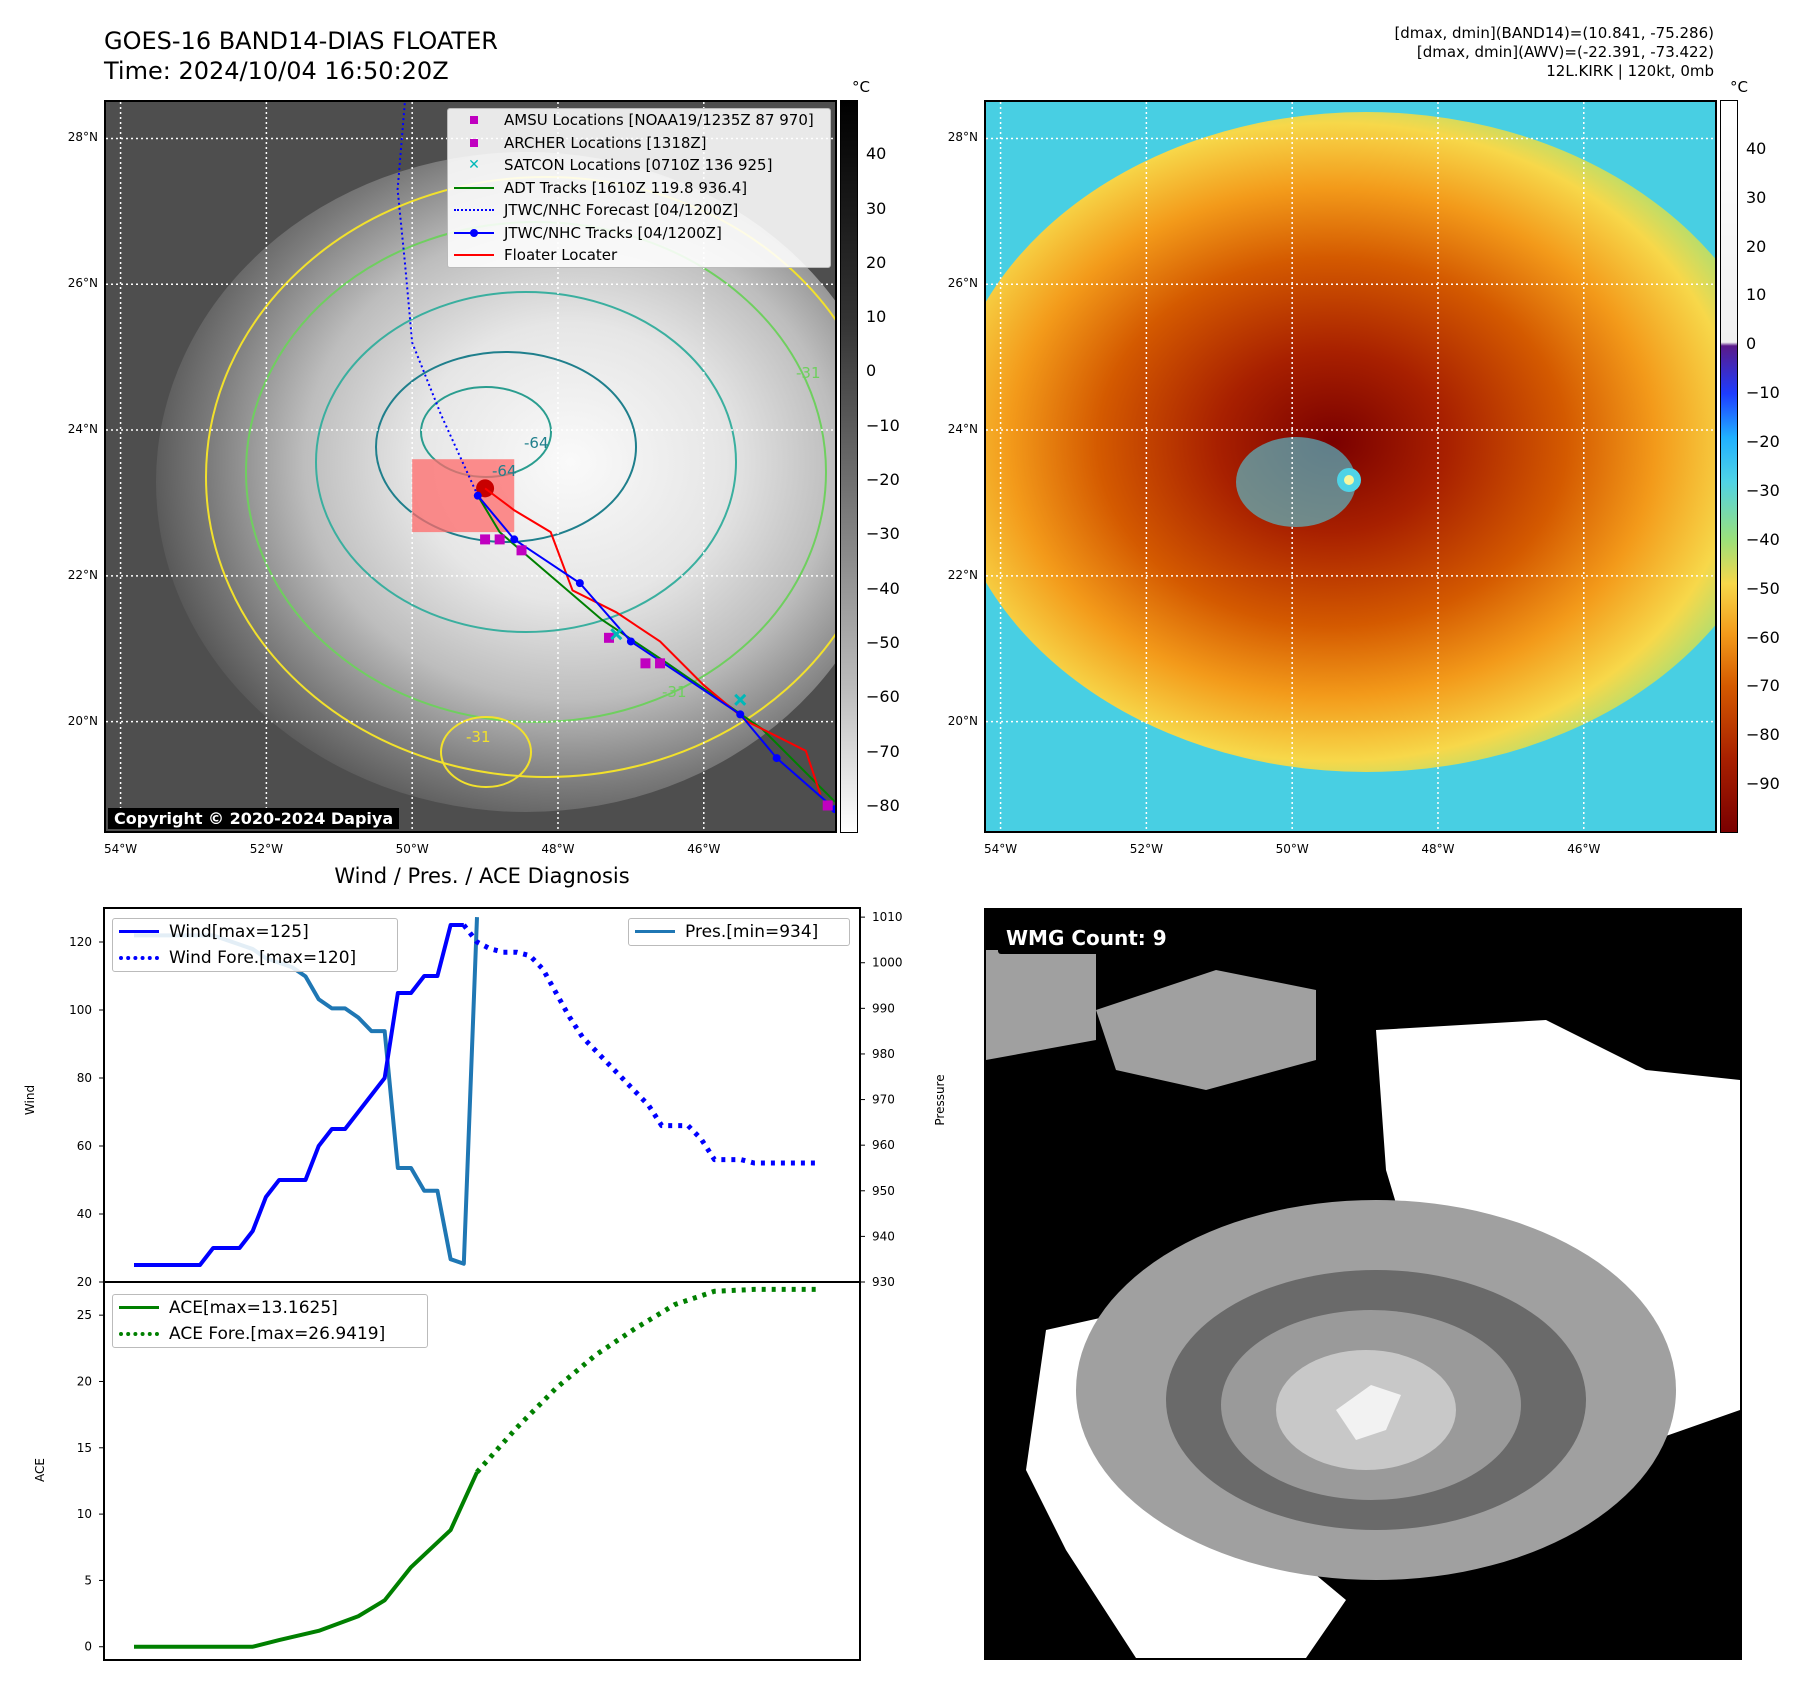 Image resolution: width=1797 pixels, height=1690 pixels. What do you see at coordinates (1756, 295) in the screenshot?
I see `colorbar-tick-label: 10` at bounding box center [1756, 295].